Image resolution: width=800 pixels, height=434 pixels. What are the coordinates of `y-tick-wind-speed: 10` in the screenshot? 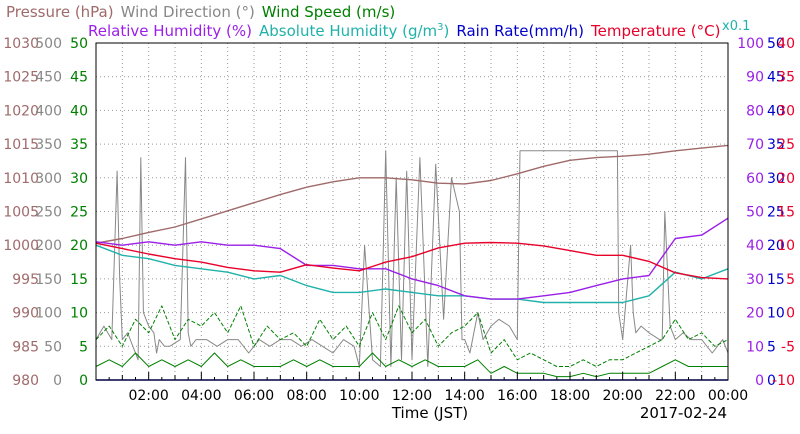 It's located at (79, 314).